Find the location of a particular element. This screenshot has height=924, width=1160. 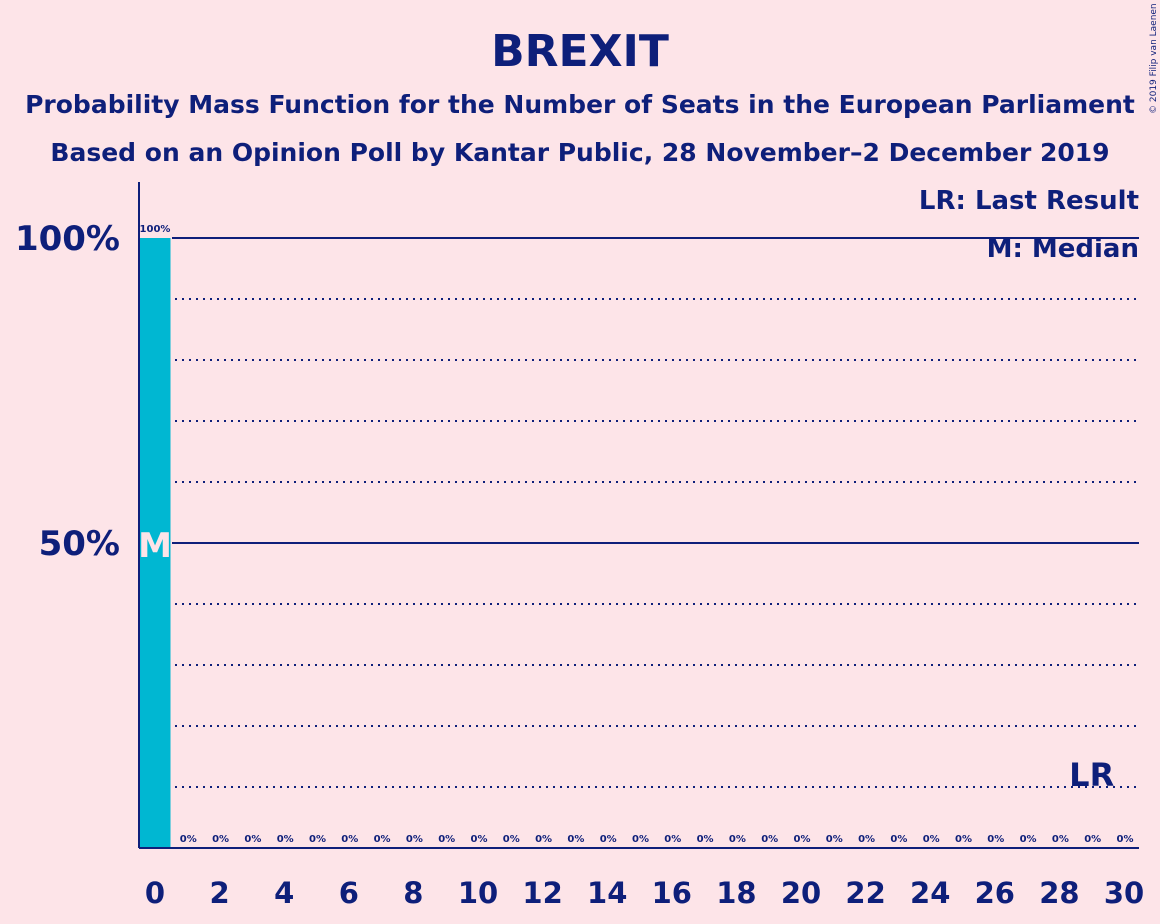

x-tick-label: 0 is located at coordinates (155, 893).